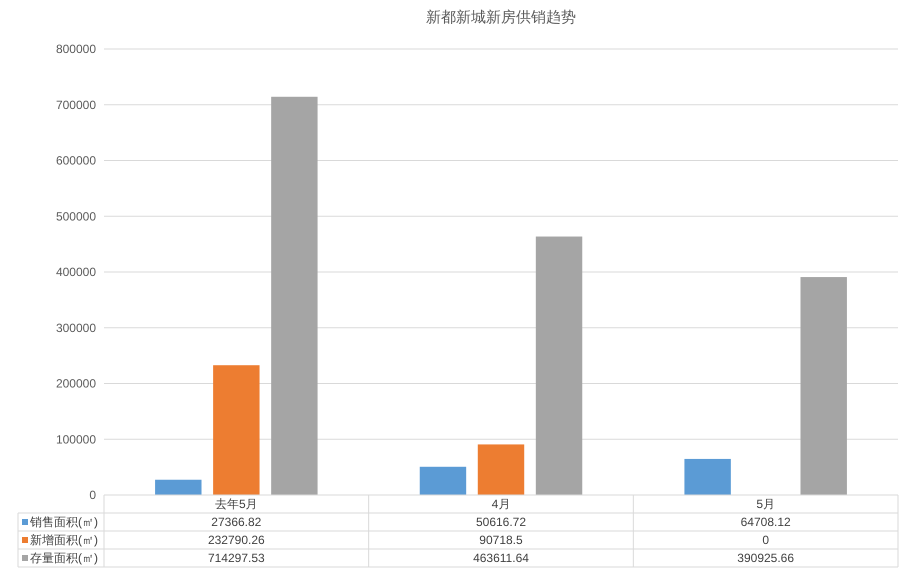  I want to click on y-tick-label: 100000, so click(76, 439).